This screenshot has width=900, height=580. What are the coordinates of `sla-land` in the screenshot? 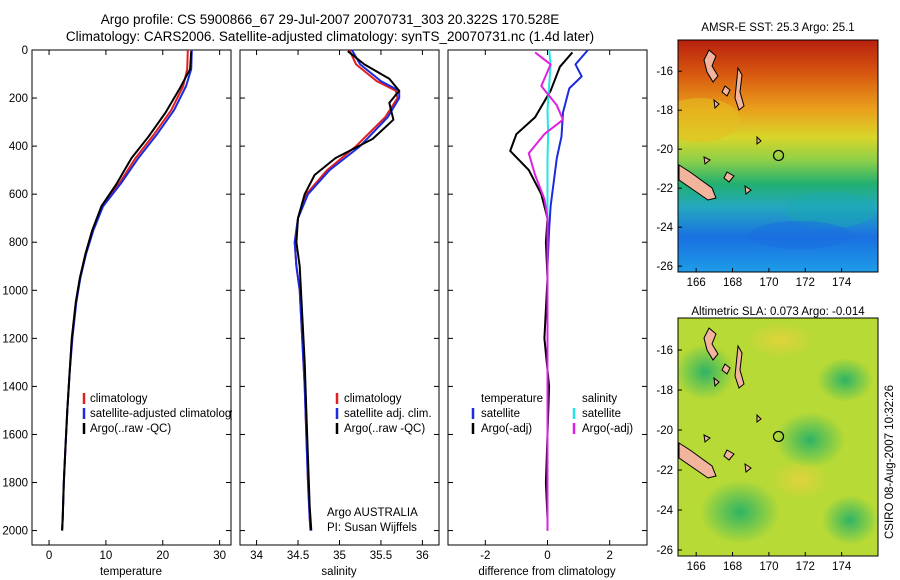 It's located at (720, 403).